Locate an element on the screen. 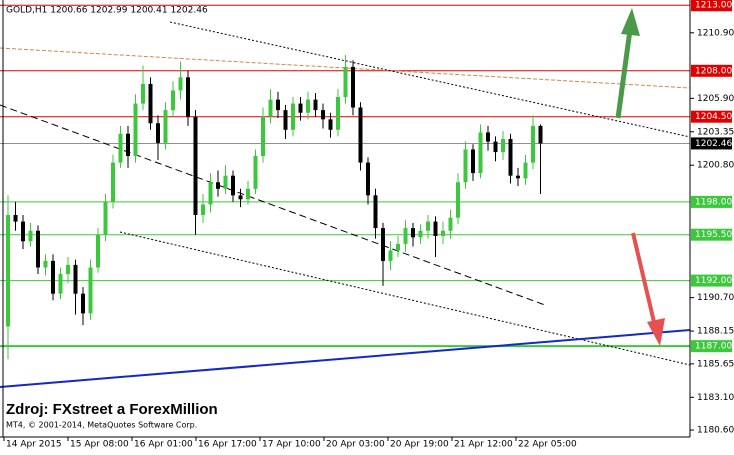 This screenshot has height=455, width=734. blue-trend is located at coordinates (345, 358).